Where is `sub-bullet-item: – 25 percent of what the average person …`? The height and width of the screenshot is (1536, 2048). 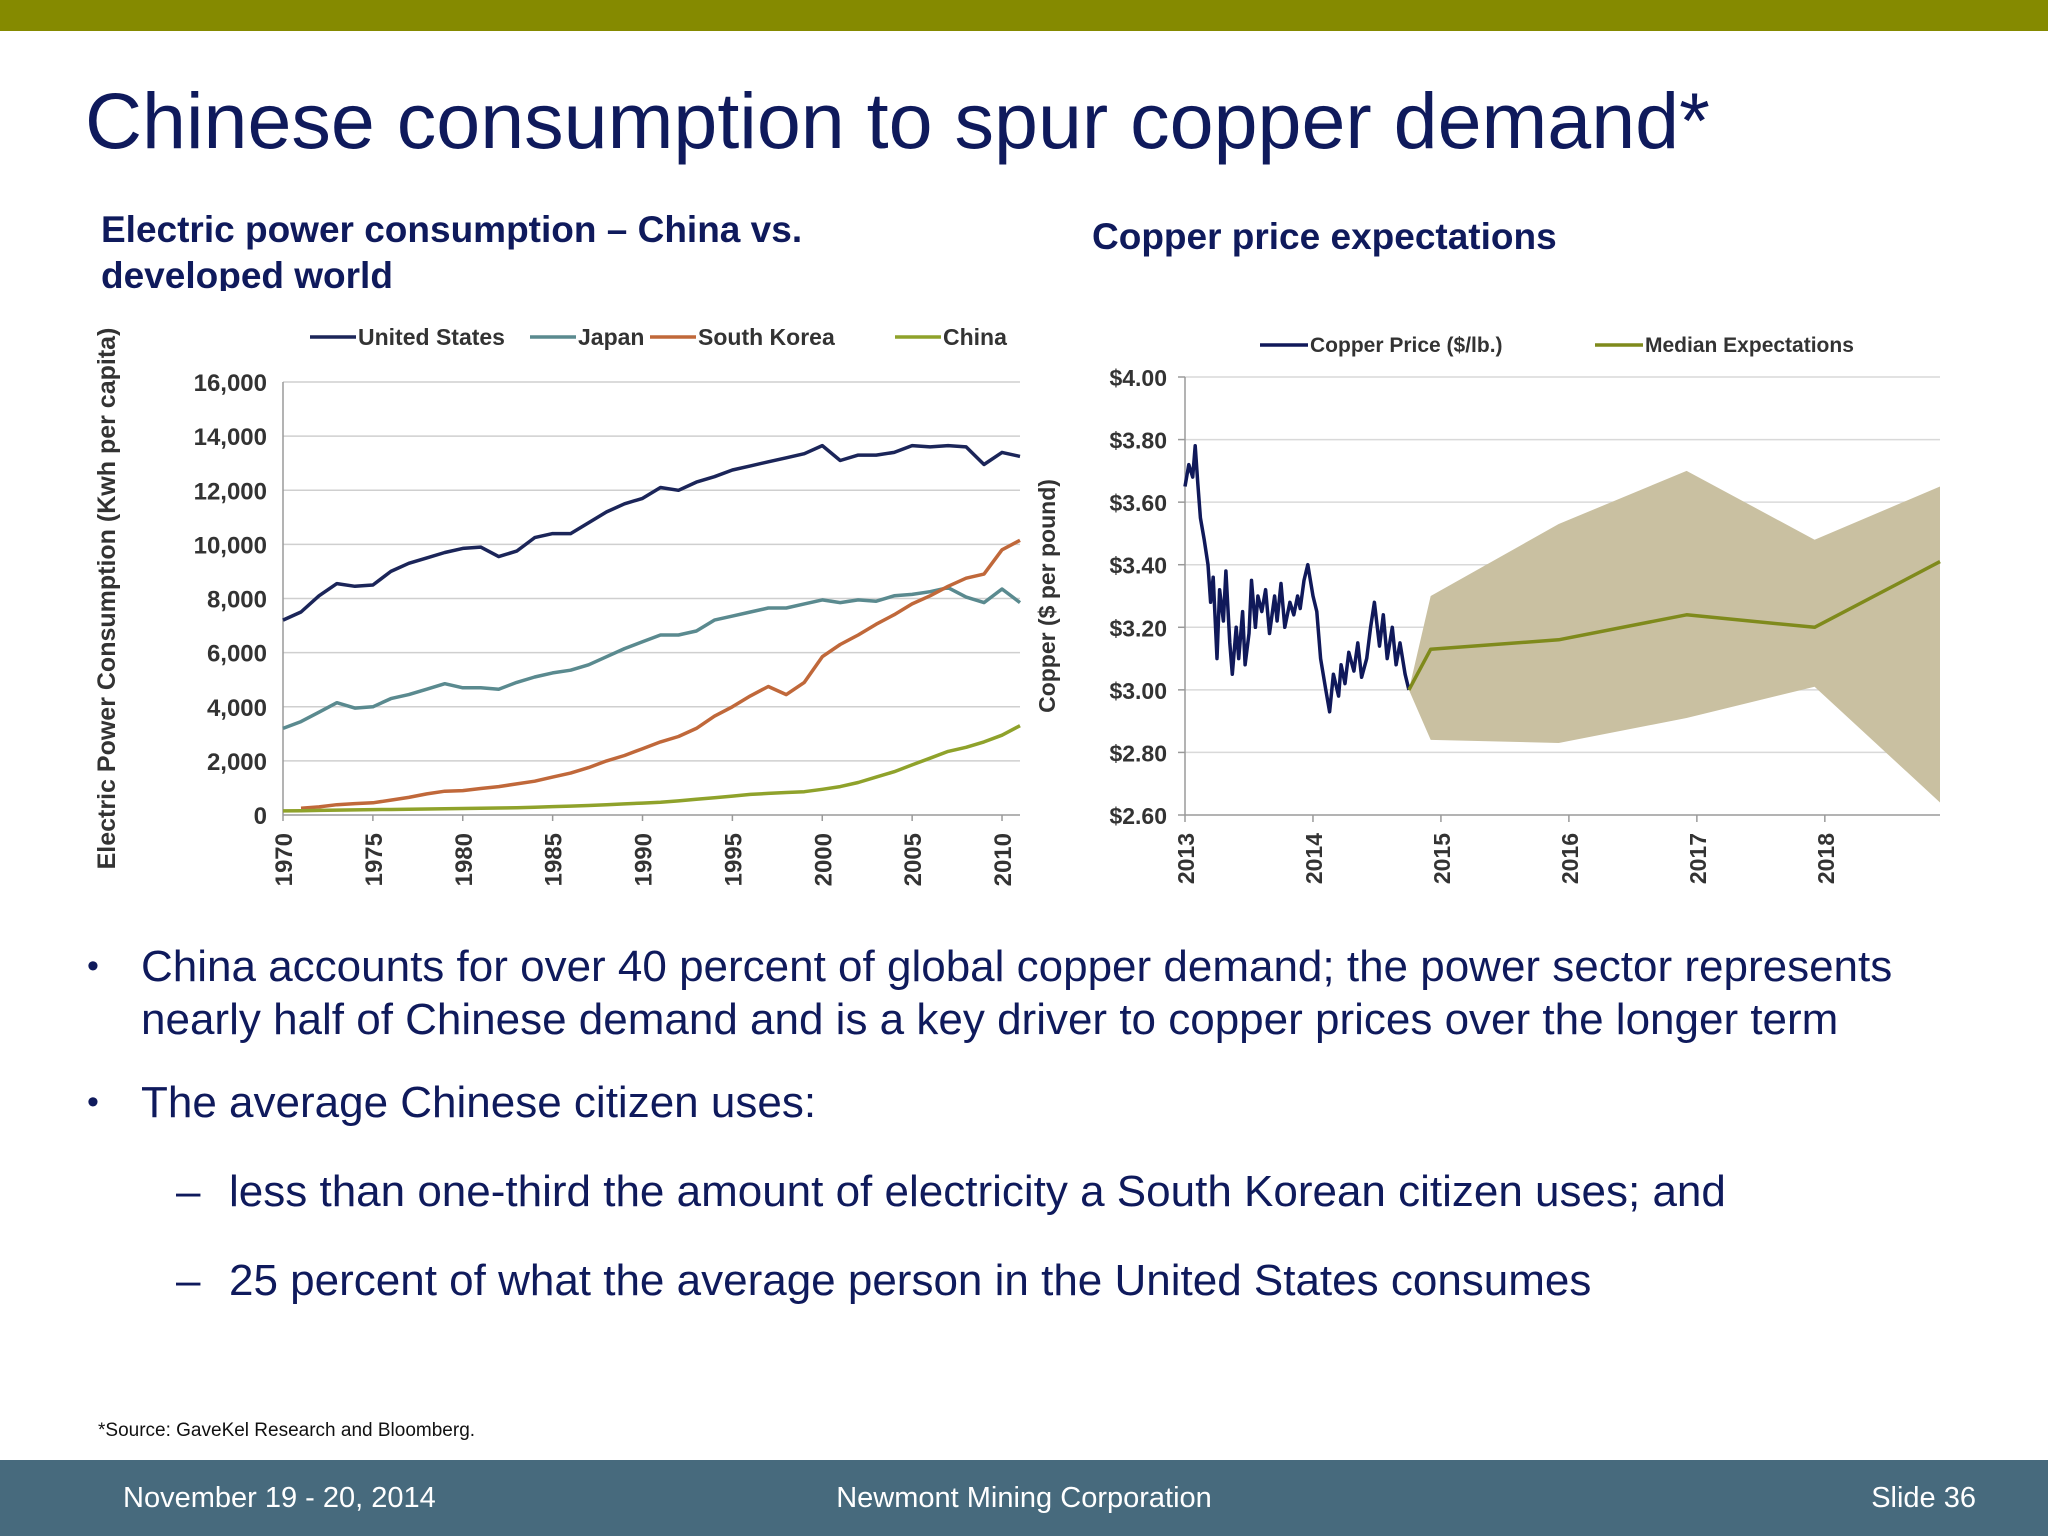
sub-bullet-item: – 25 percent of what the average person … is located at coordinates (1054, 1280).